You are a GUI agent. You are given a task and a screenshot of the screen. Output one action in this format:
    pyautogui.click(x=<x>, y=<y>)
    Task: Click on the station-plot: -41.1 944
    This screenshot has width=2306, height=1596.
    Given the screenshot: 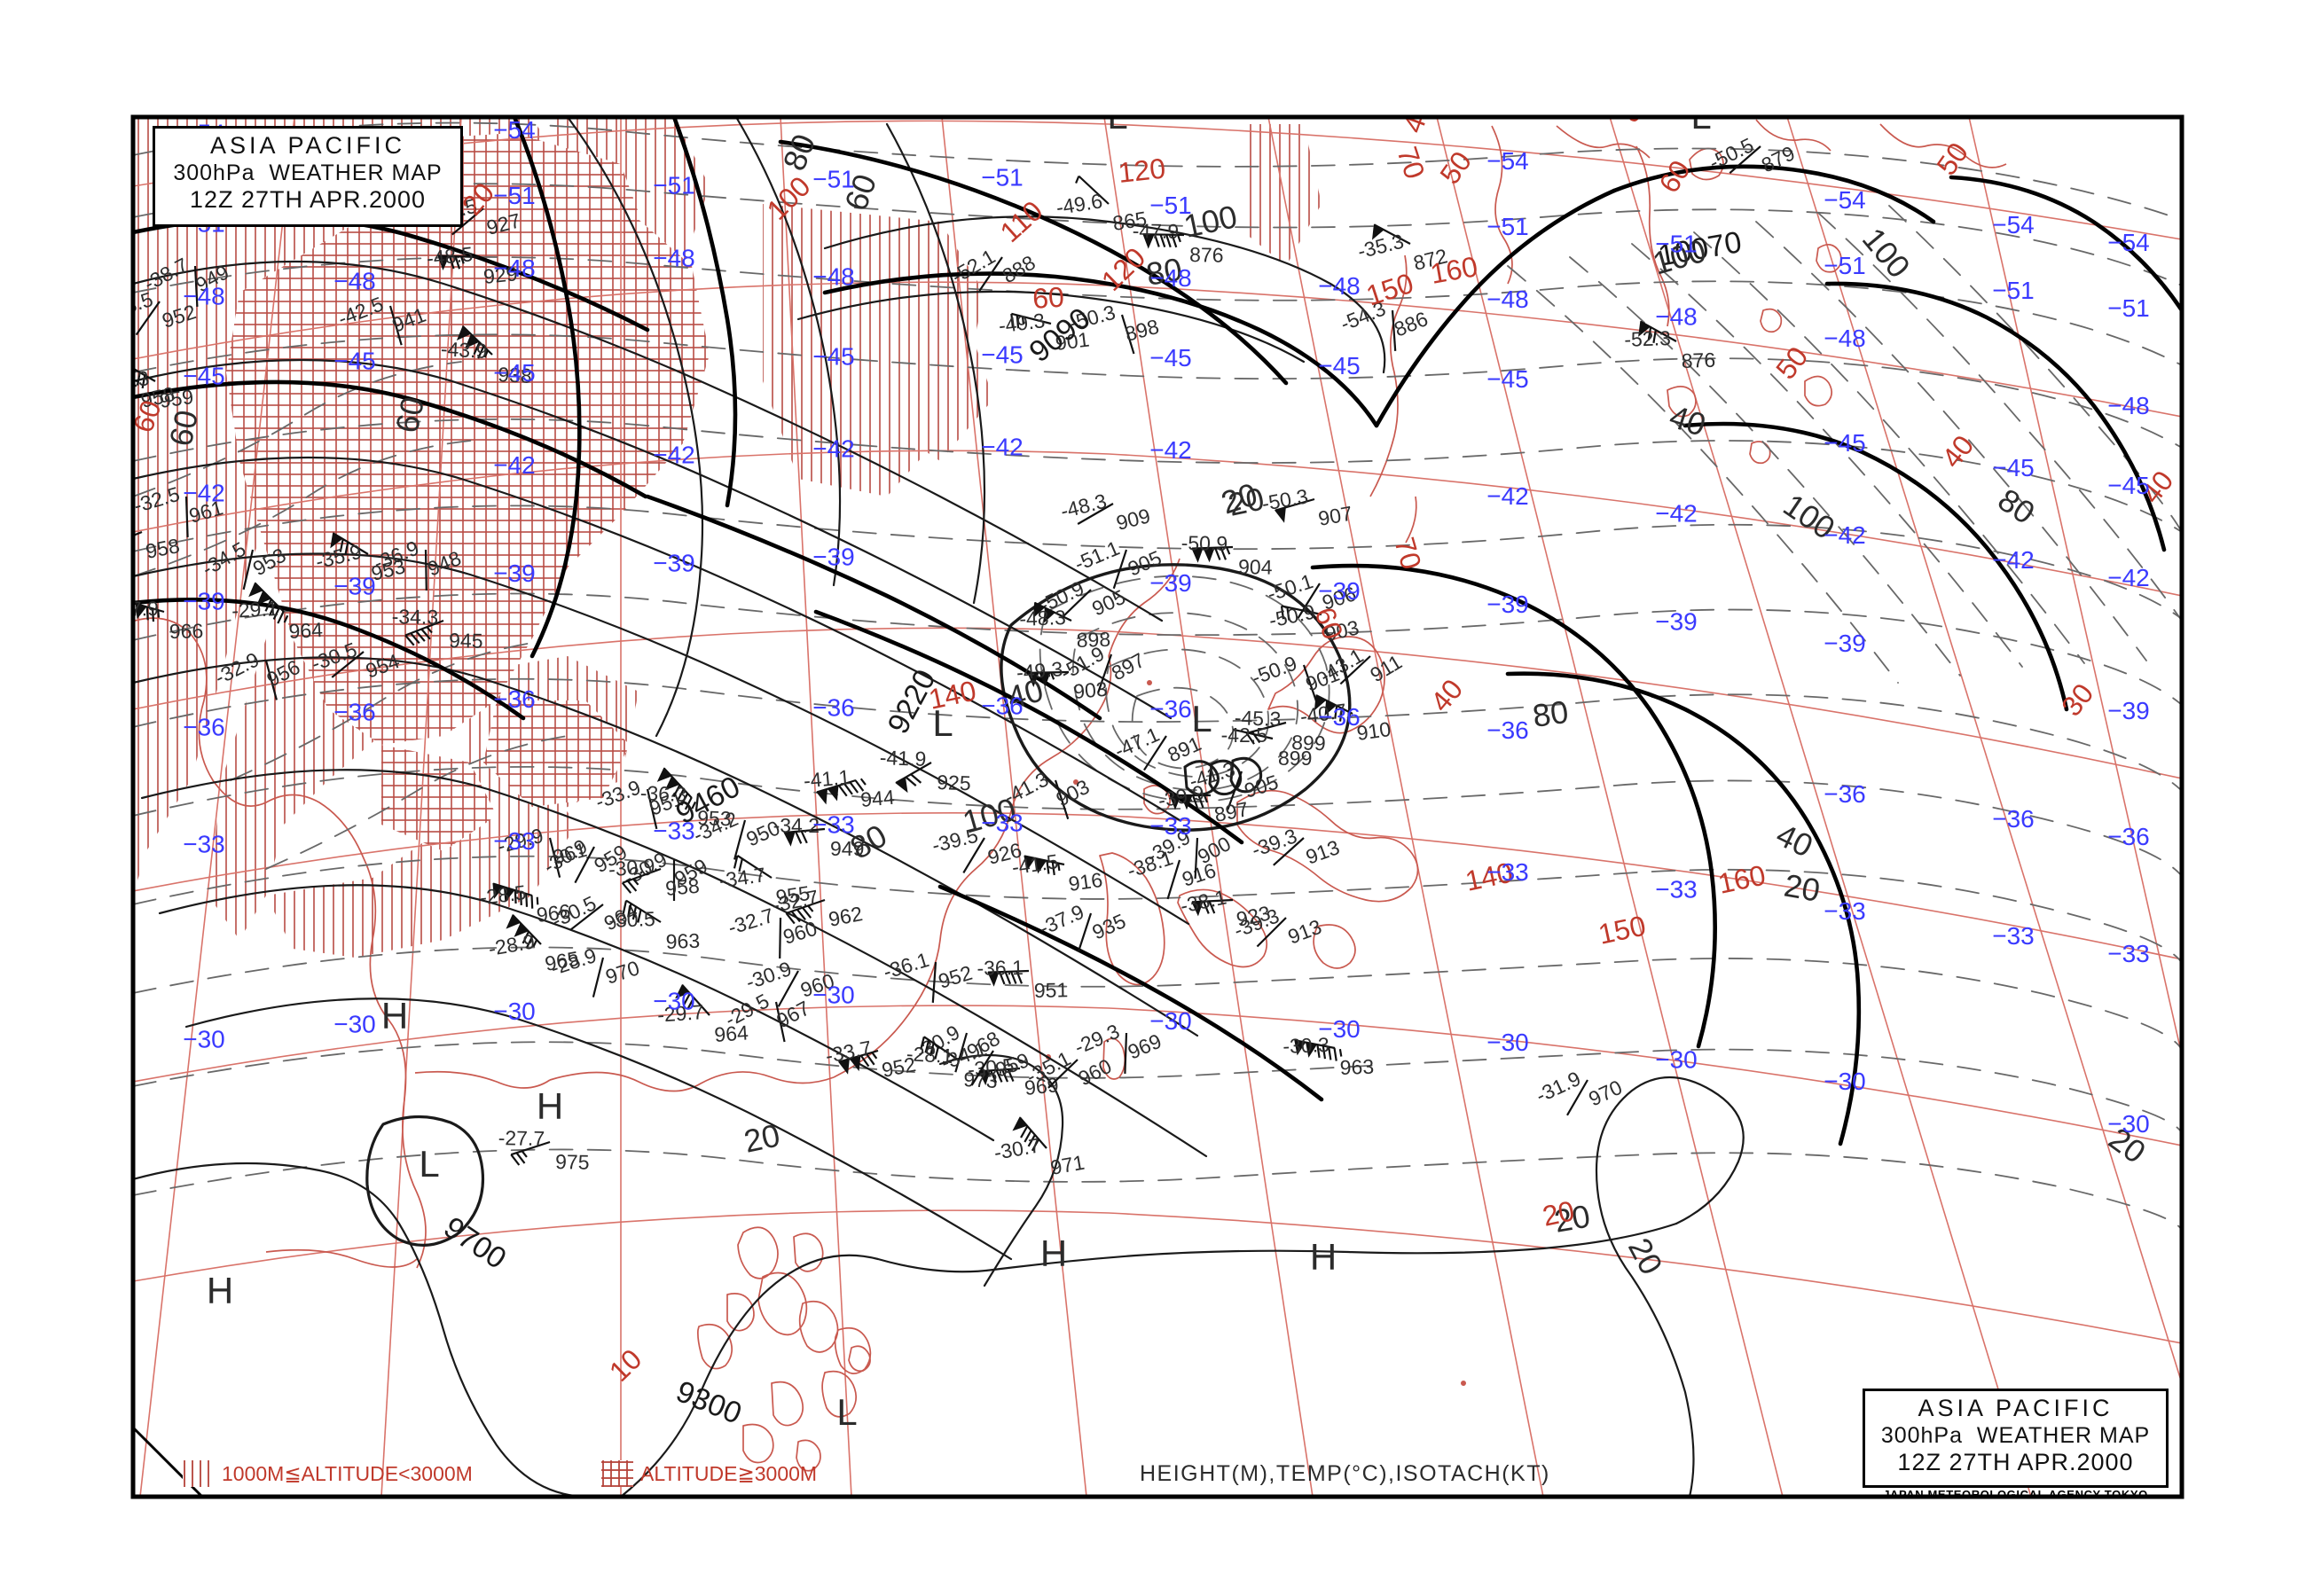 What is the action you would take?
    pyautogui.click(x=849, y=788)
    